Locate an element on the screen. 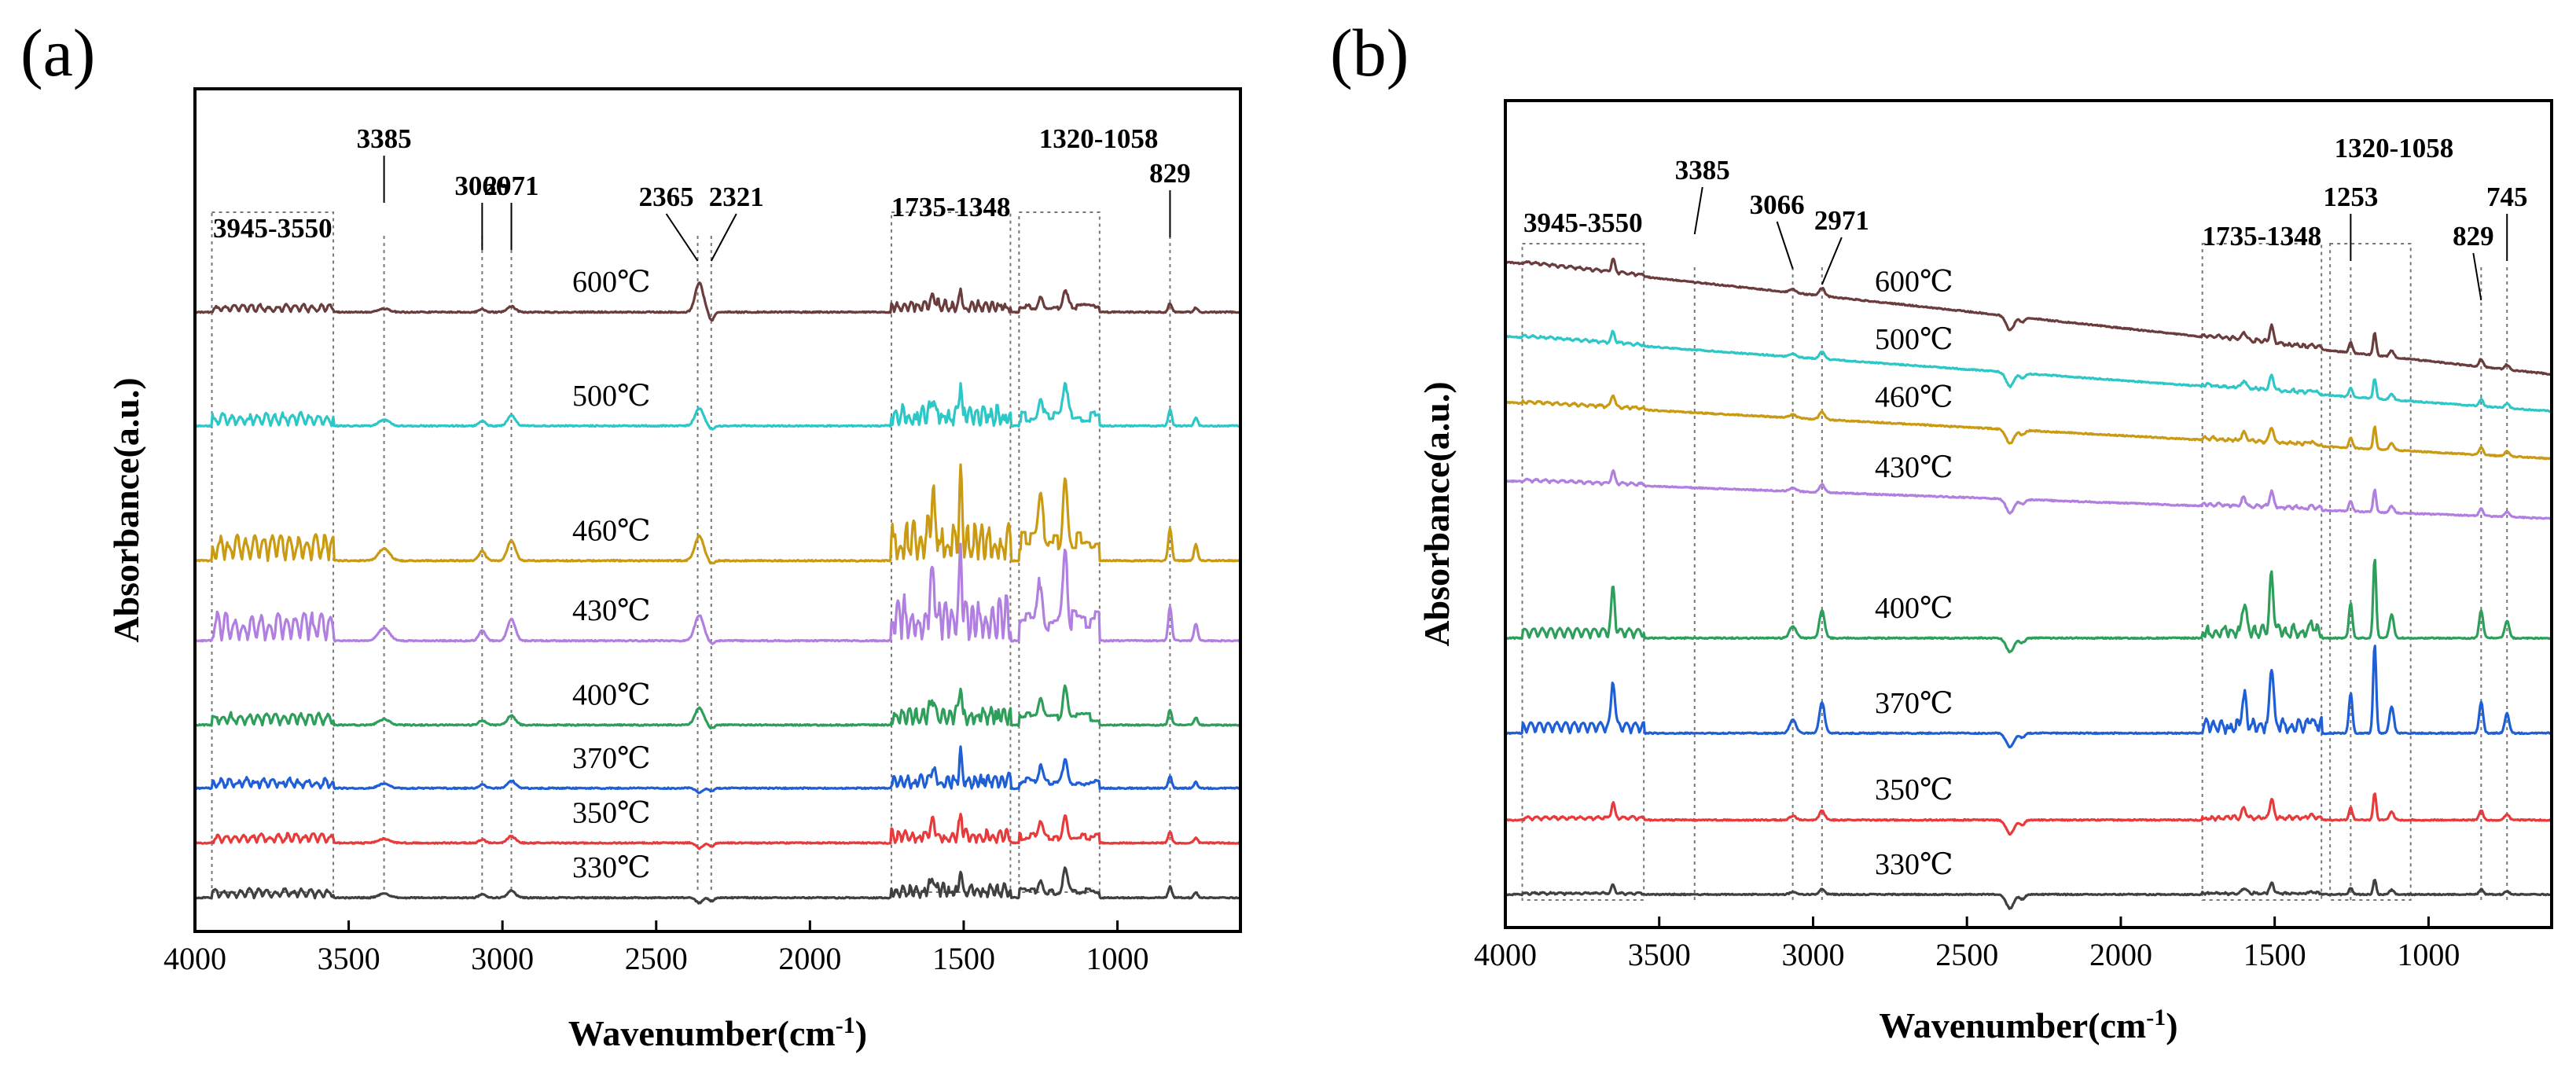  annotation-label: 2321 is located at coordinates (736, 197).